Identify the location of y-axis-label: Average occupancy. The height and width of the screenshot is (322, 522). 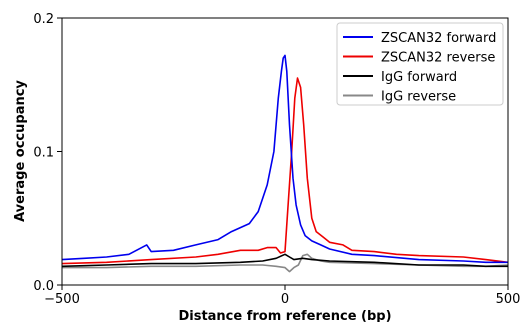
(20, 151).